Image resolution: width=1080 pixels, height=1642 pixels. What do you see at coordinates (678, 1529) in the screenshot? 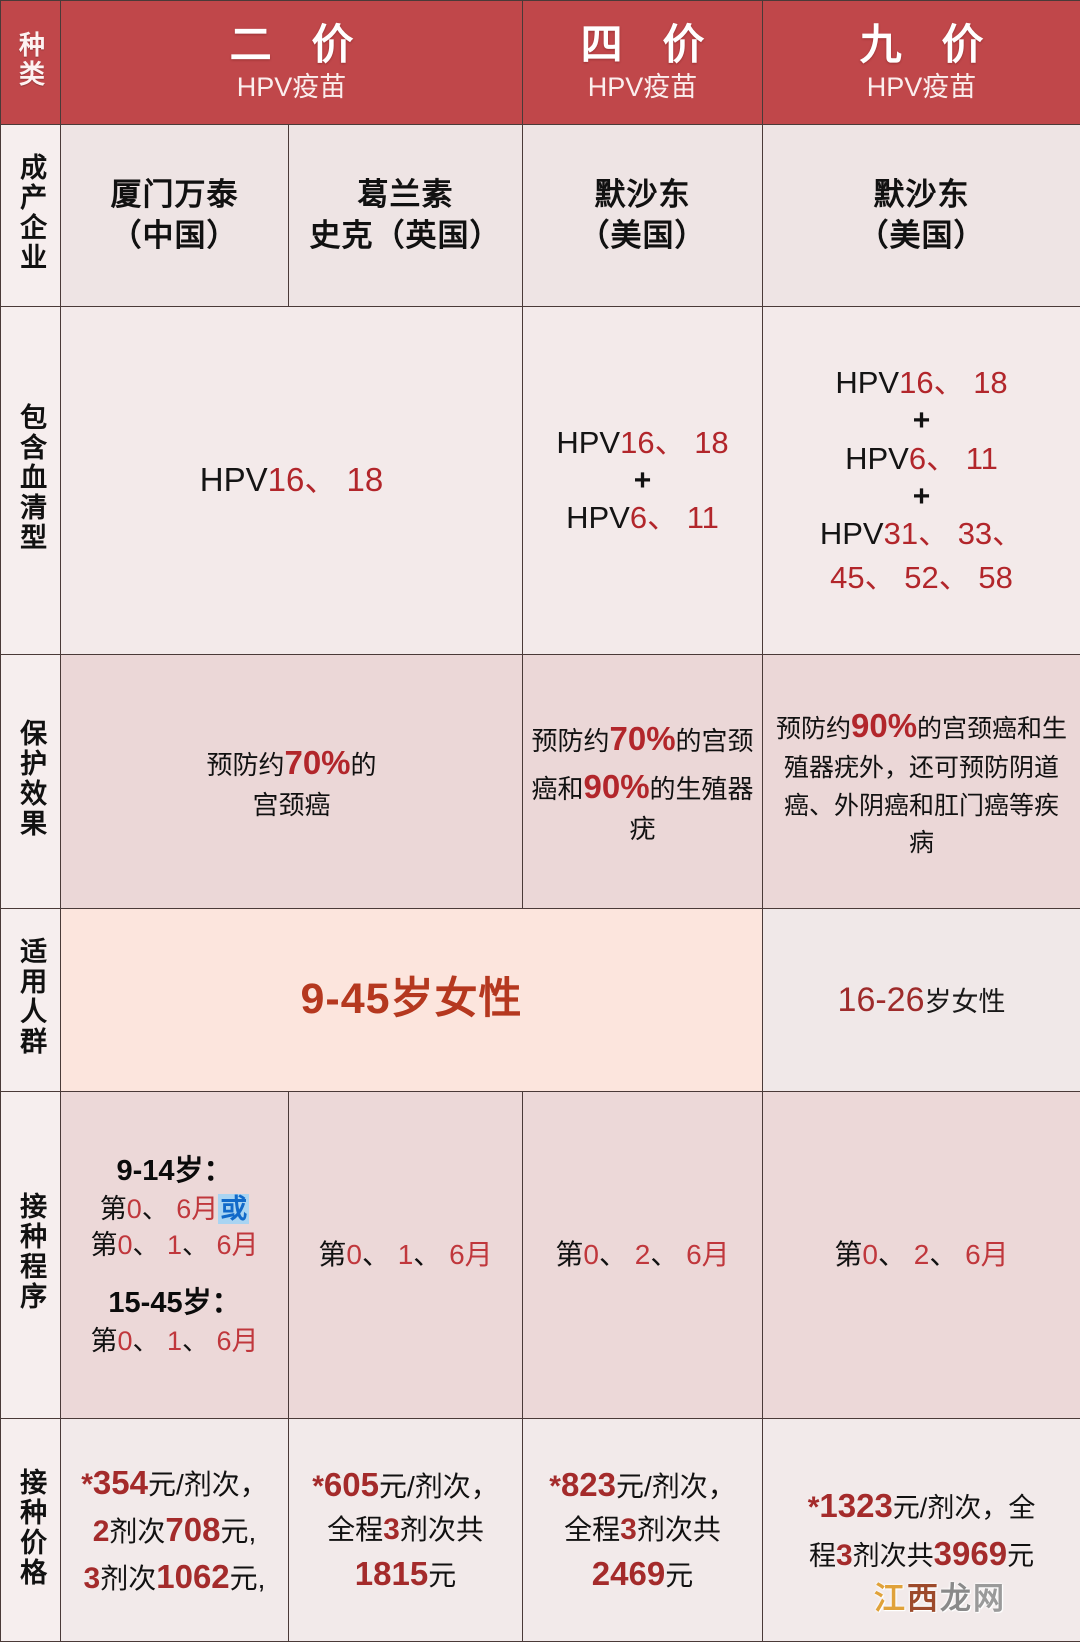
I see `price-quad-l2-mid: 剂次共` at bounding box center [678, 1529].